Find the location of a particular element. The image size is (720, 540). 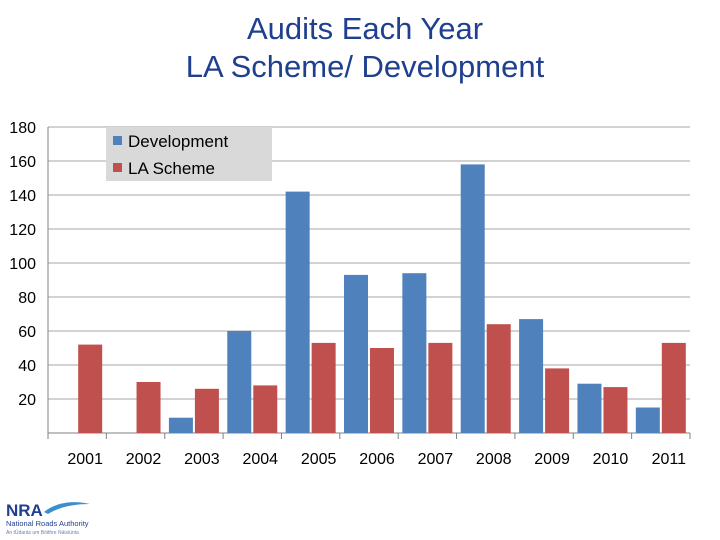

x-tick-label: 2008 is located at coordinates (494, 459).